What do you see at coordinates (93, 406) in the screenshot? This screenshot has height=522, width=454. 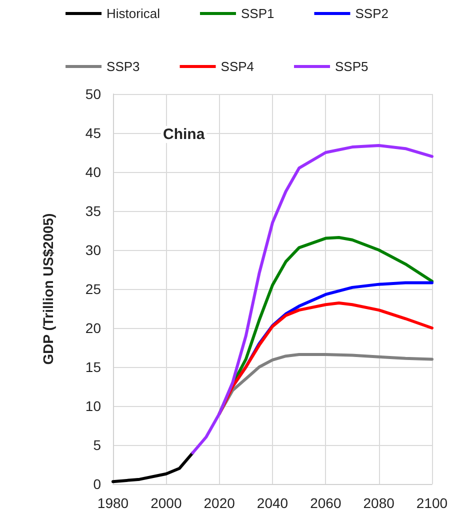 I see `y-tick-label: 10` at bounding box center [93, 406].